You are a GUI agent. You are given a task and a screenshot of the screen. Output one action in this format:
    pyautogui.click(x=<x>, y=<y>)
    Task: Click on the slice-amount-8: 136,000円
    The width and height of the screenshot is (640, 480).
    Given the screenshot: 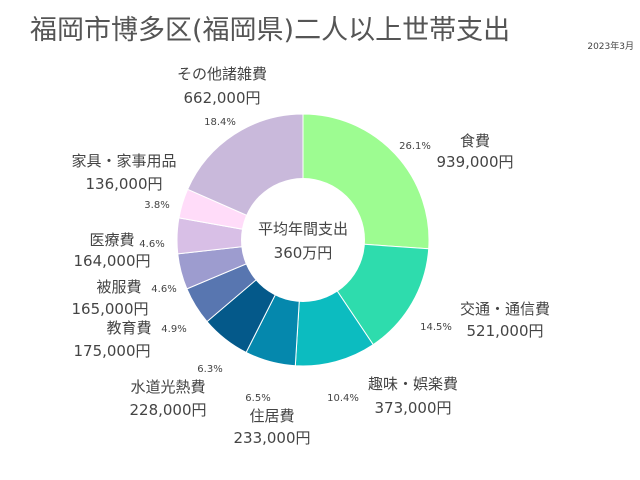 What is the action you would take?
    pyautogui.click(x=123, y=184)
    